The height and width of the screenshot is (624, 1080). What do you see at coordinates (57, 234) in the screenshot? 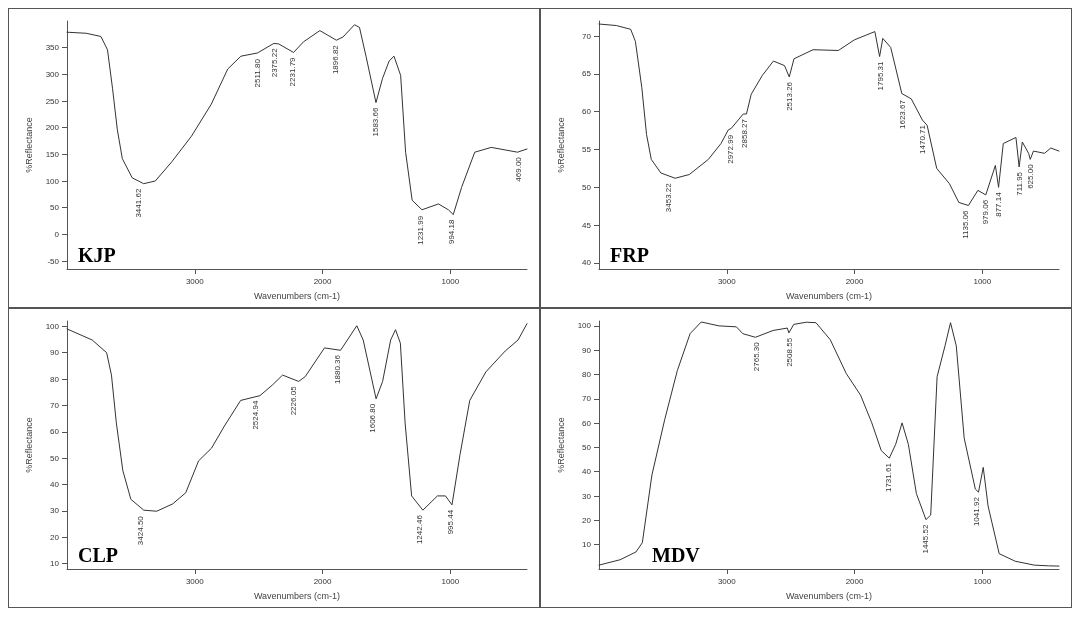
I see `y-tick-label: 0` at bounding box center [57, 234].